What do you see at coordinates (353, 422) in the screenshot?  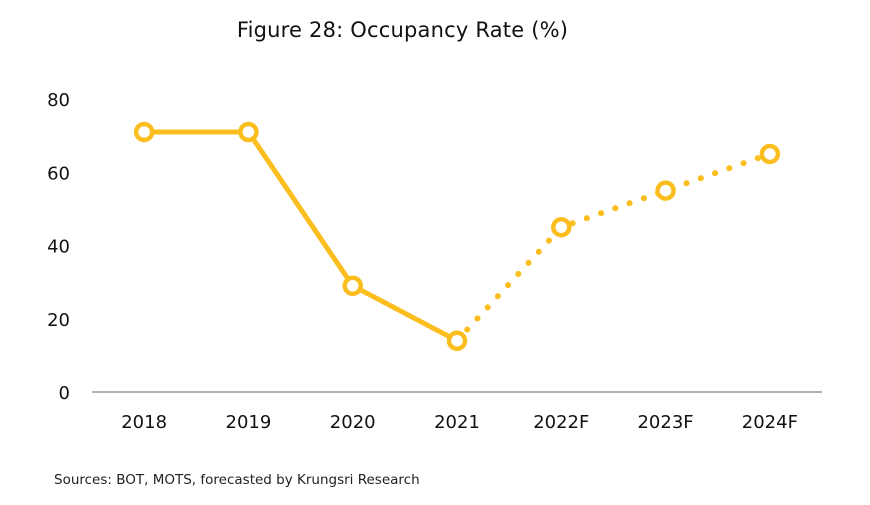 I see `x-tick-label: 2020` at bounding box center [353, 422].